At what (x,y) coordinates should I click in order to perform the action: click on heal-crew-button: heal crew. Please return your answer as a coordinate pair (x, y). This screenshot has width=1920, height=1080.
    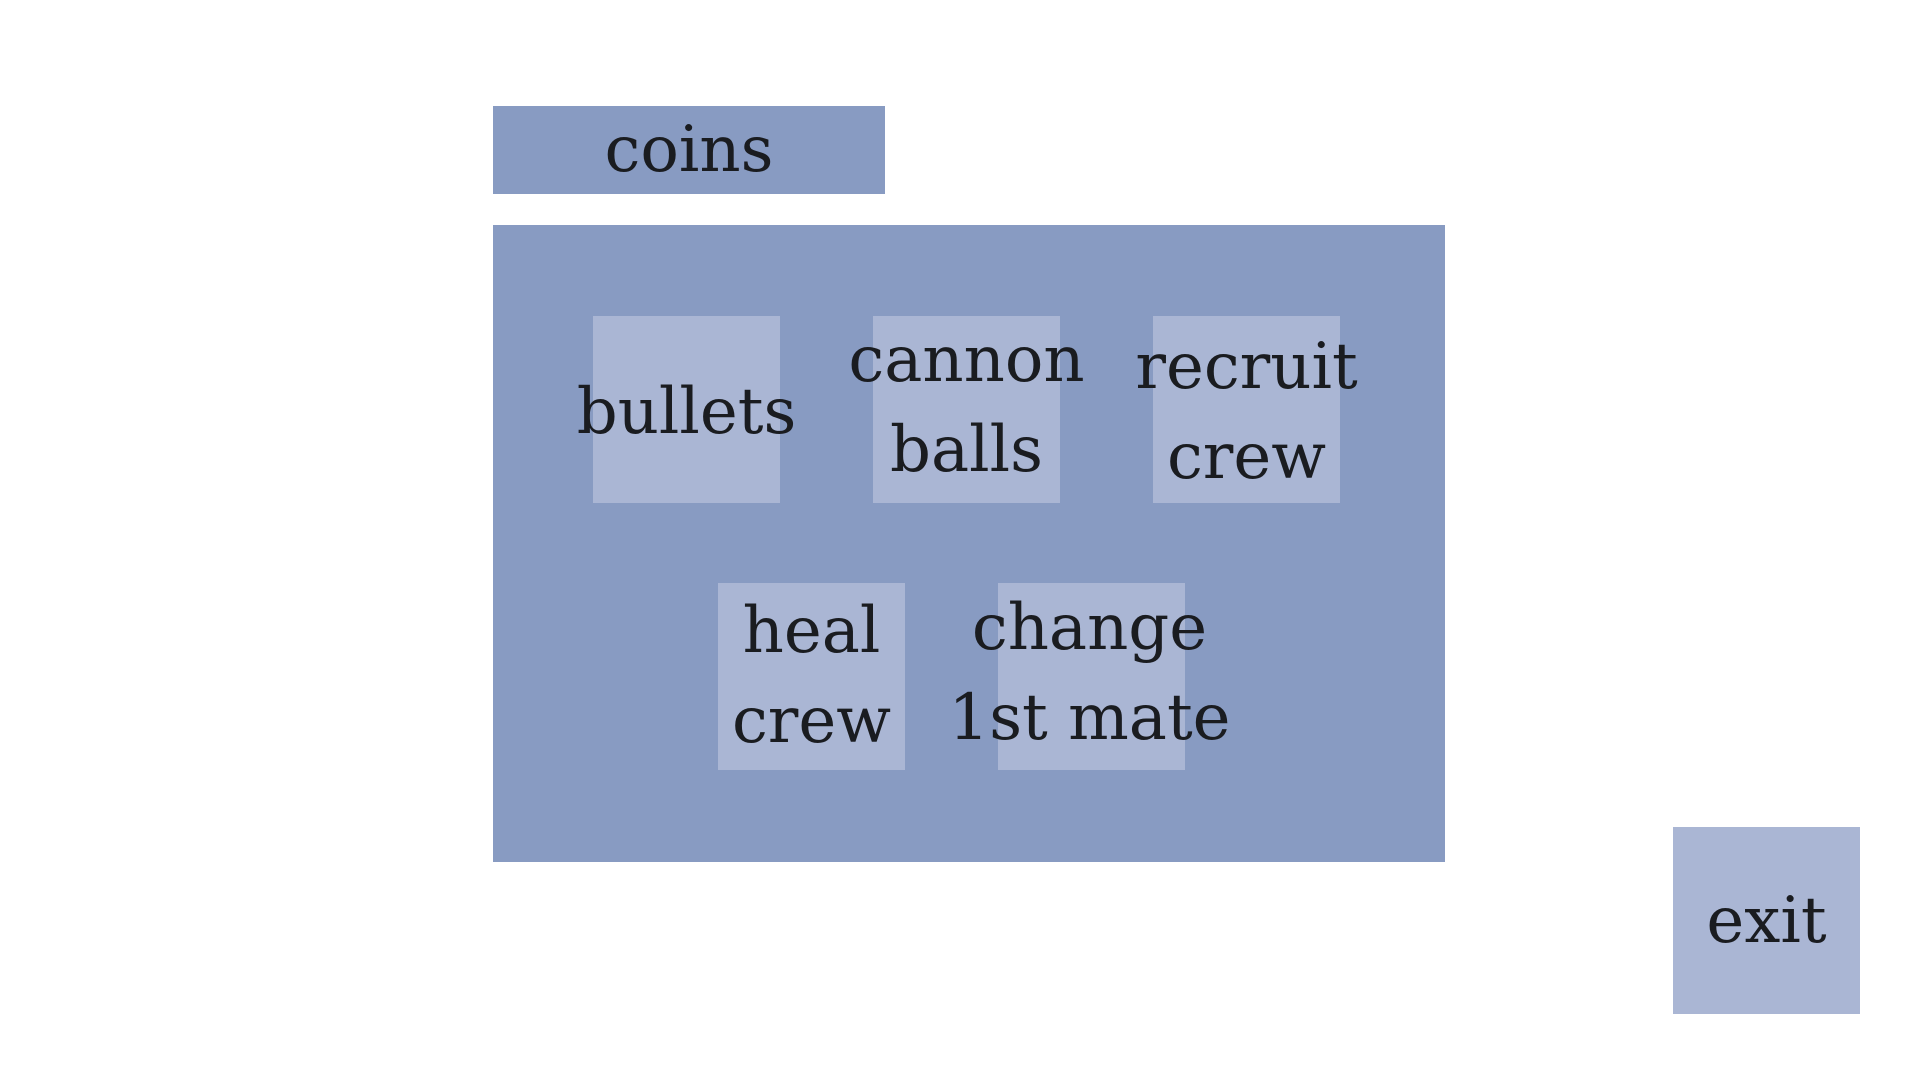
    Looking at the image, I should click on (811, 676).